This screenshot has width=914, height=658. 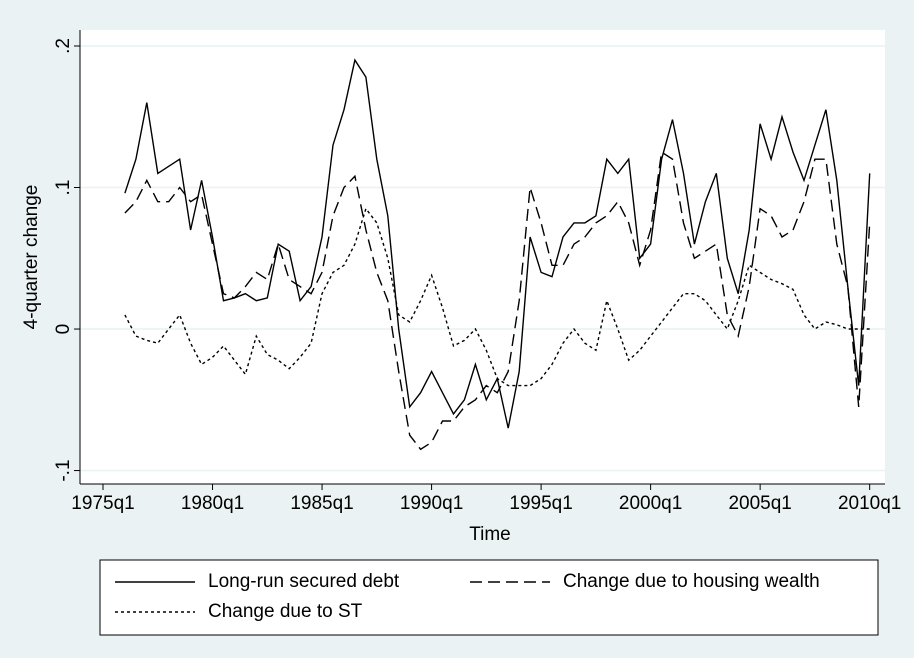 What do you see at coordinates (321, 503) in the screenshot?
I see `x-tick-label: 1985q1` at bounding box center [321, 503].